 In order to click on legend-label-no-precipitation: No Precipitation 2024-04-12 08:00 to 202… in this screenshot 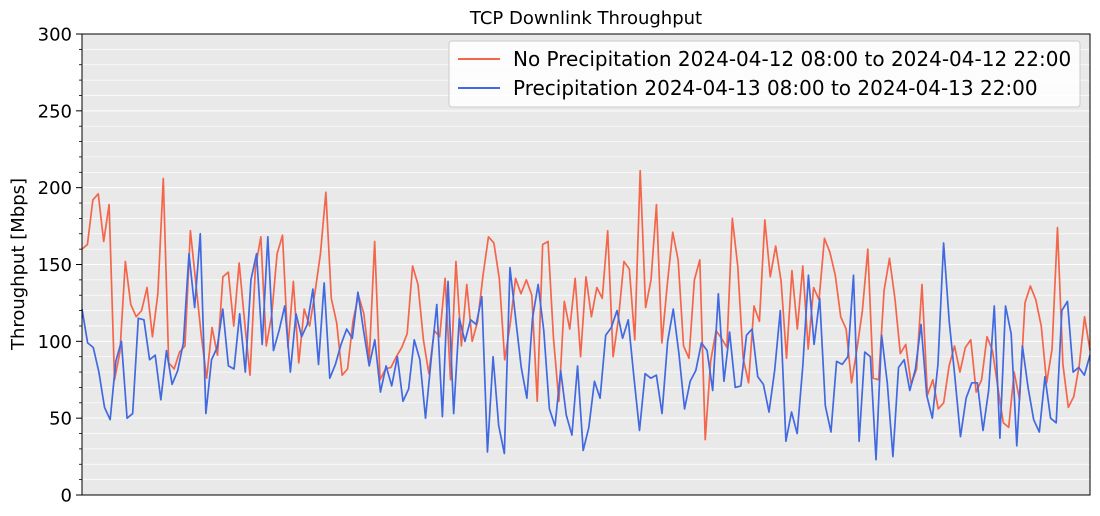, I will do `click(792, 59)`.